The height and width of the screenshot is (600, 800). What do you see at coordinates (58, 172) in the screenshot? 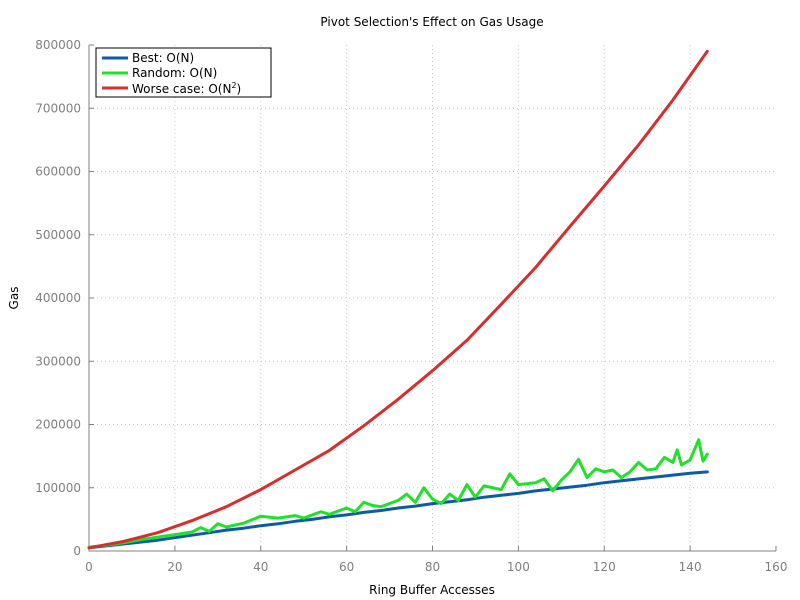
I see `y-tick-label: 600000` at bounding box center [58, 172].